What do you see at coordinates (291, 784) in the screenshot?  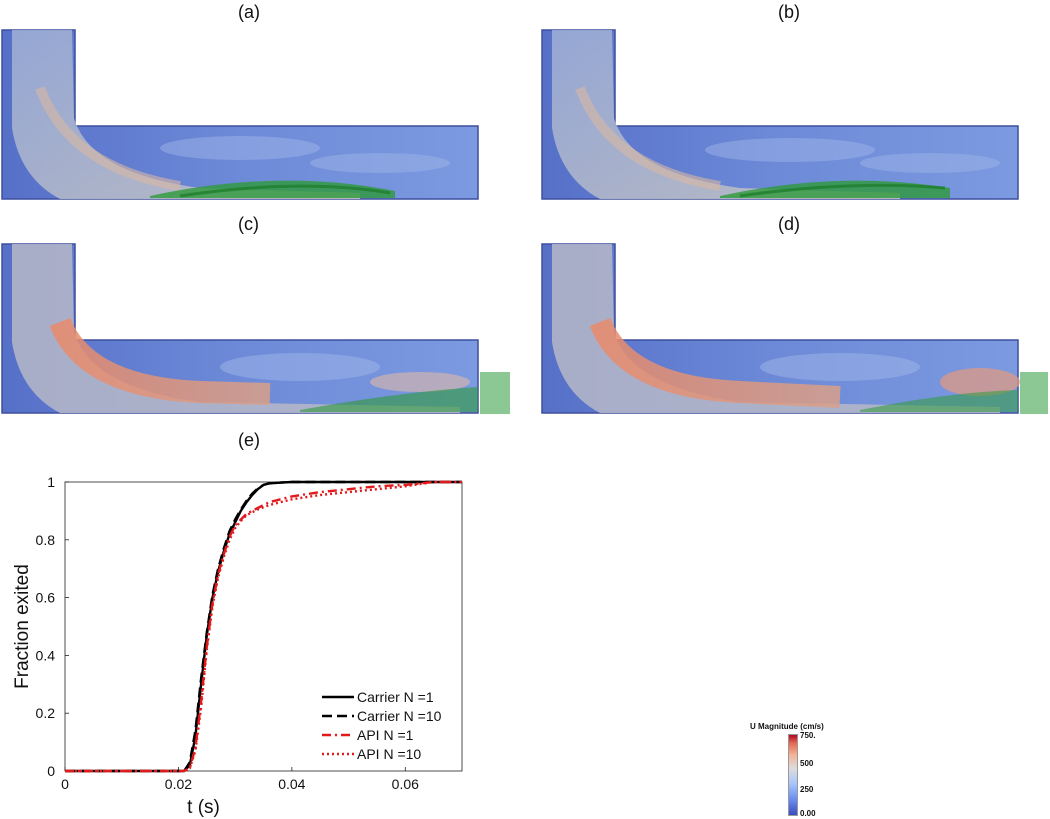 I see `x-tick-label: 0.04` at bounding box center [291, 784].